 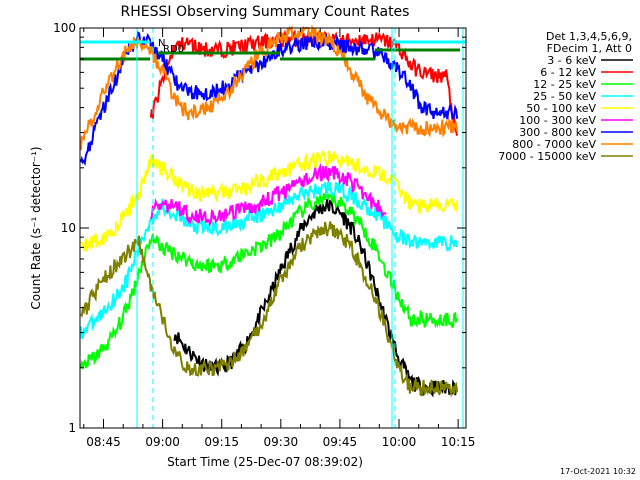 What do you see at coordinates (265, 462) in the screenshot?
I see `x-axis-label: Start Time (25-Dec-07 08:39:02)` at bounding box center [265, 462].